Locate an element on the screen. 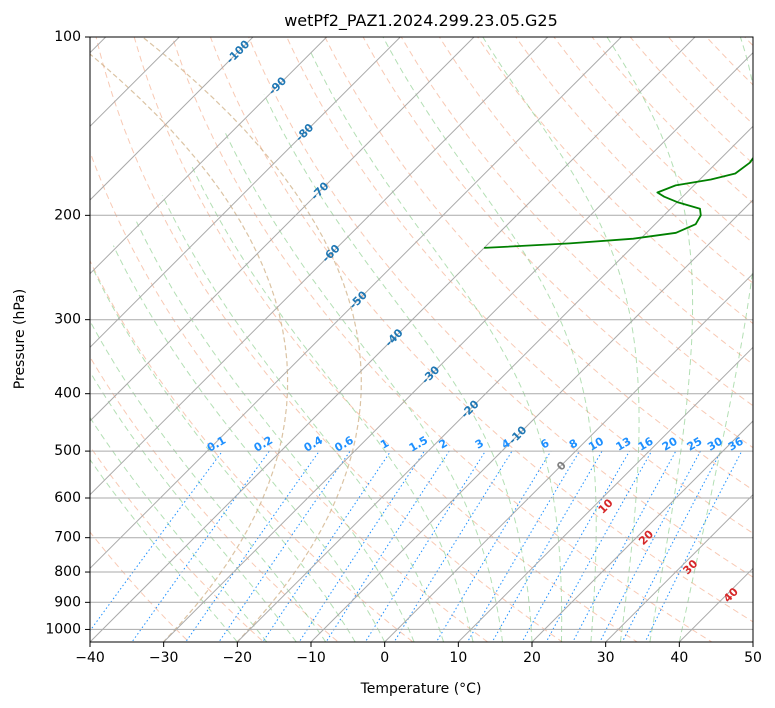 The width and height of the screenshot is (775, 708). x-axis: −40 −30 −20 −10 0 10 20 30 40 50 is located at coordinates (418, 654).